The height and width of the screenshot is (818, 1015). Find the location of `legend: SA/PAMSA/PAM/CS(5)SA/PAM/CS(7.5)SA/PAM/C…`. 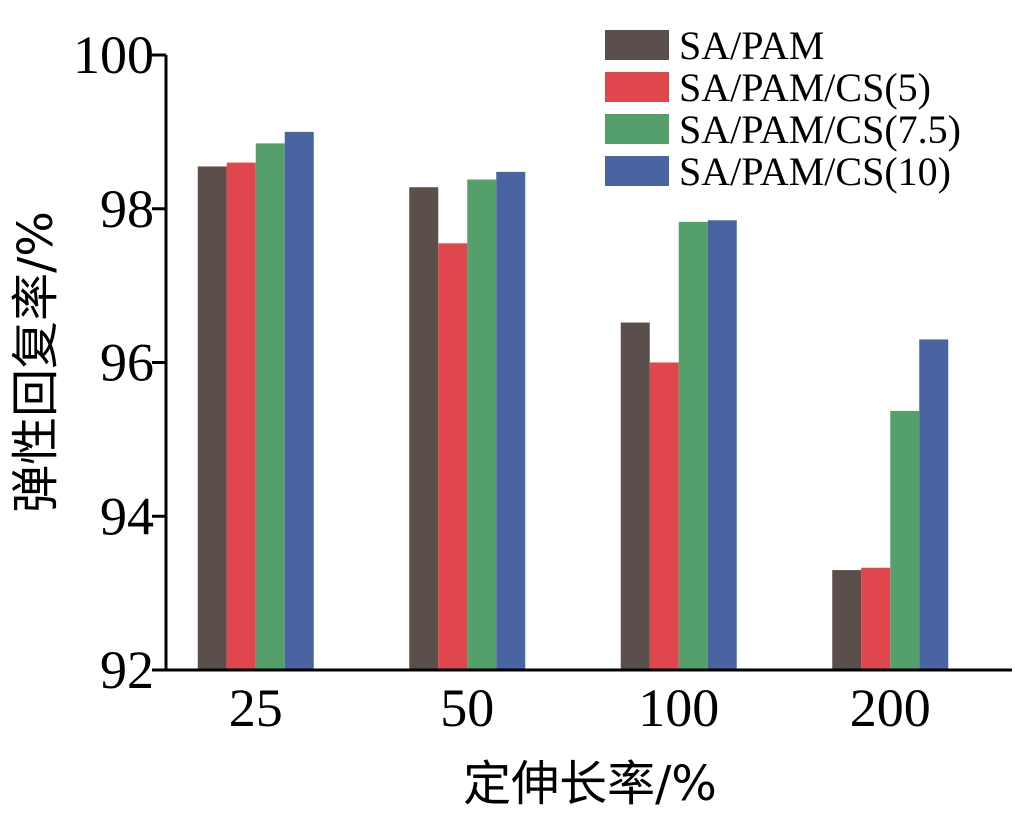

legend: SA/PAMSA/PAM/CS(5)SA/PAM/CS(7.5)SA/PAM/C… is located at coordinates (783, 108).